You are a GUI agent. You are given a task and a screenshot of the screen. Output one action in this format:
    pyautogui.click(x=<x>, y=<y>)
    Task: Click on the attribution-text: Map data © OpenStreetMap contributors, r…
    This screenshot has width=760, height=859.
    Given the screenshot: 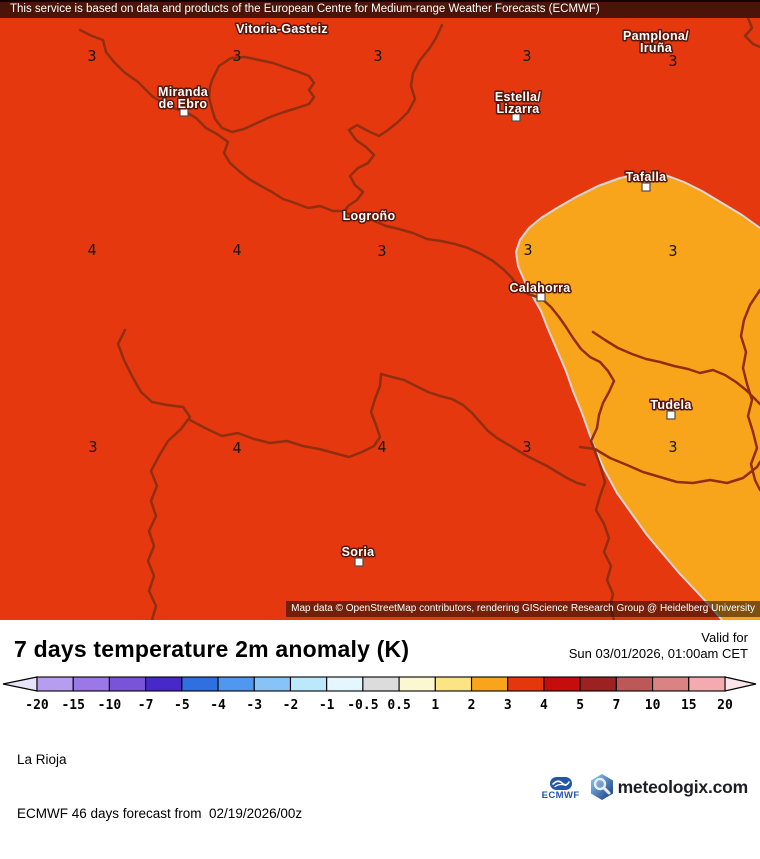 What is the action you would take?
    pyautogui.click(x=523, y=608)
    